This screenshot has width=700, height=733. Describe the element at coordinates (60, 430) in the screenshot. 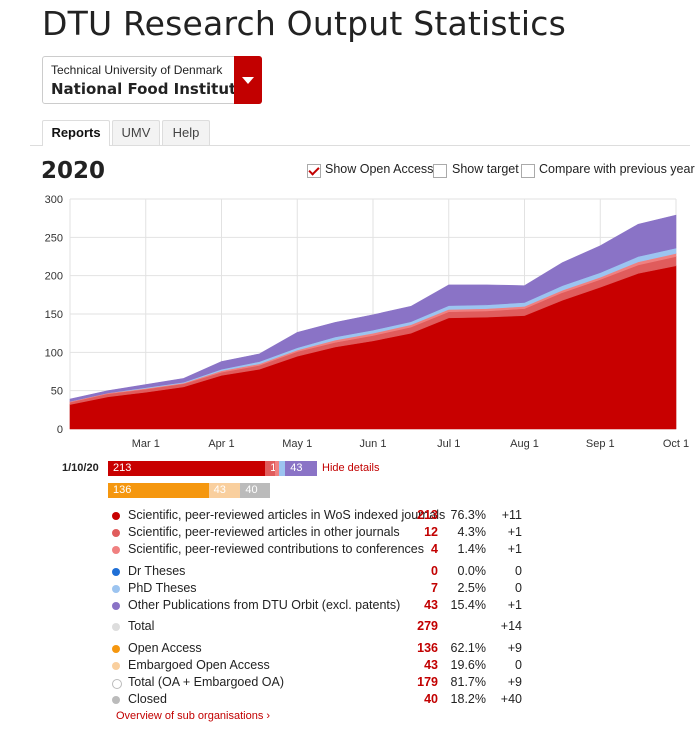

I see `y-tick-label: 0` at that location.